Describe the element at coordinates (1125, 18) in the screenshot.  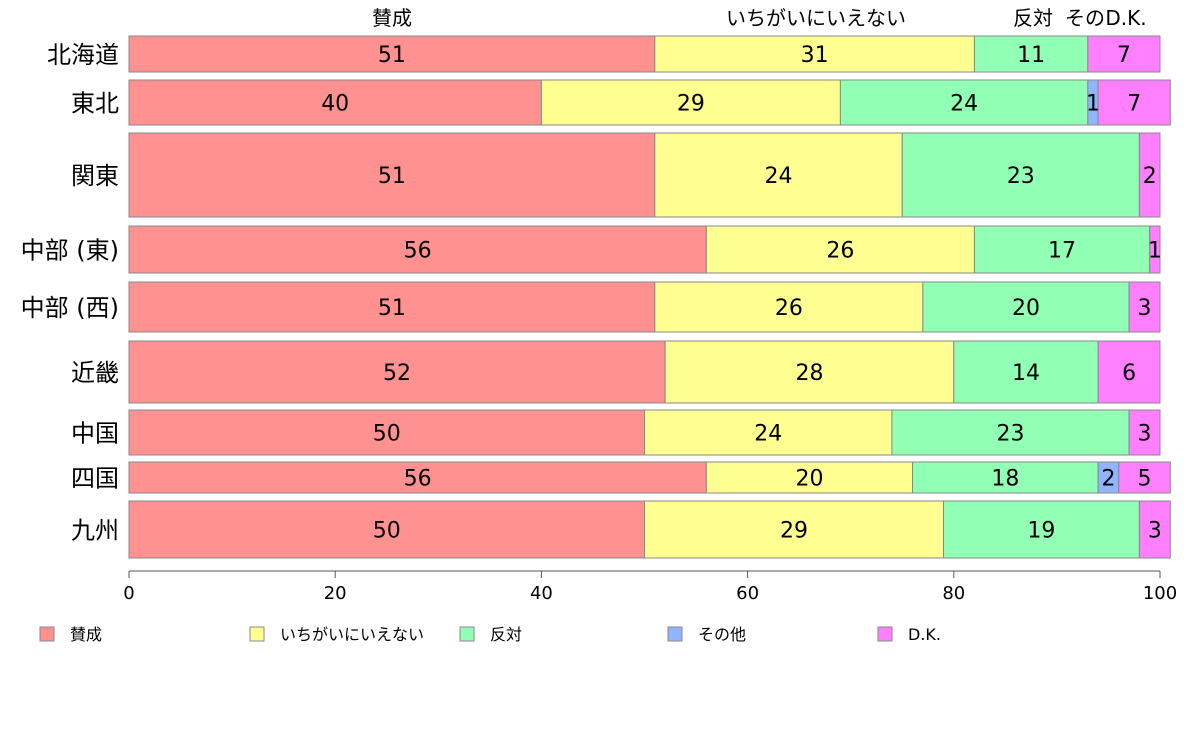
I see `column-label: D.K.` at that location.